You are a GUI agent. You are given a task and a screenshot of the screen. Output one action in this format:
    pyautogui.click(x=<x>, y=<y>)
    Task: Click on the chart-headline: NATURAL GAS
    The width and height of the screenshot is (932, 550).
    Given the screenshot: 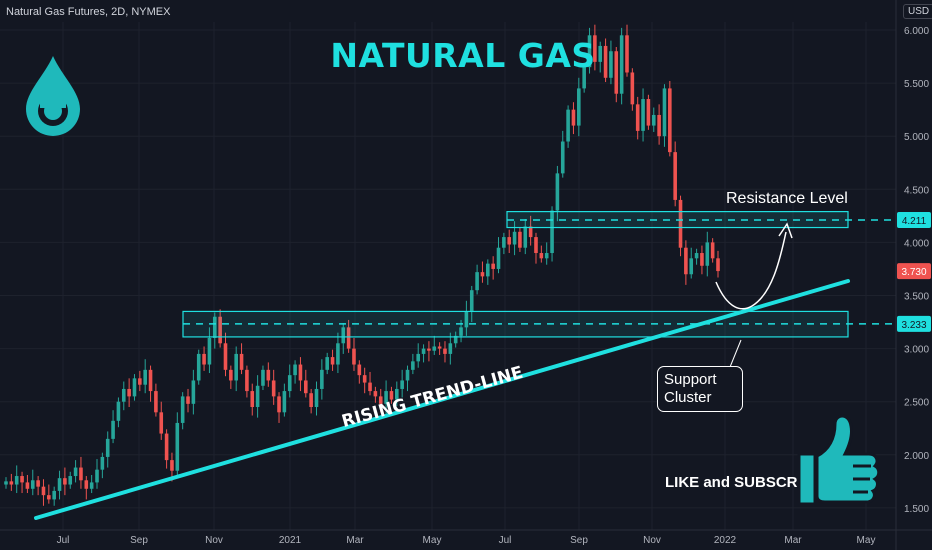 What is the action you would take?
    pyautogui.click(x=463, y=55)
    